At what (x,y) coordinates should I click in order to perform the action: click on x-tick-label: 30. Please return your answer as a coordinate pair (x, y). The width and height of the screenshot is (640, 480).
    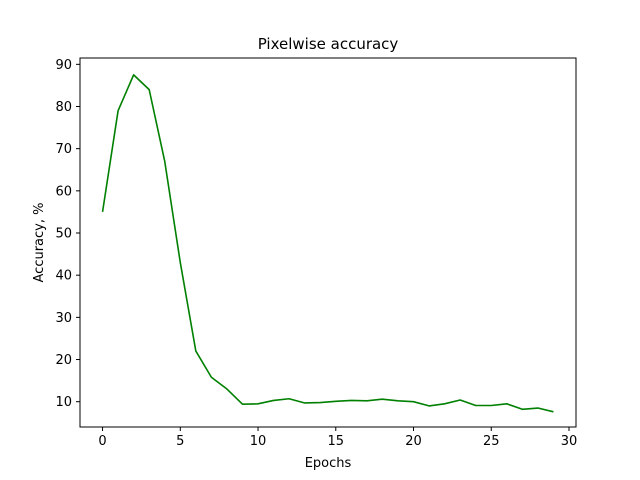
    Looking at the image, I should click on (569, 441).